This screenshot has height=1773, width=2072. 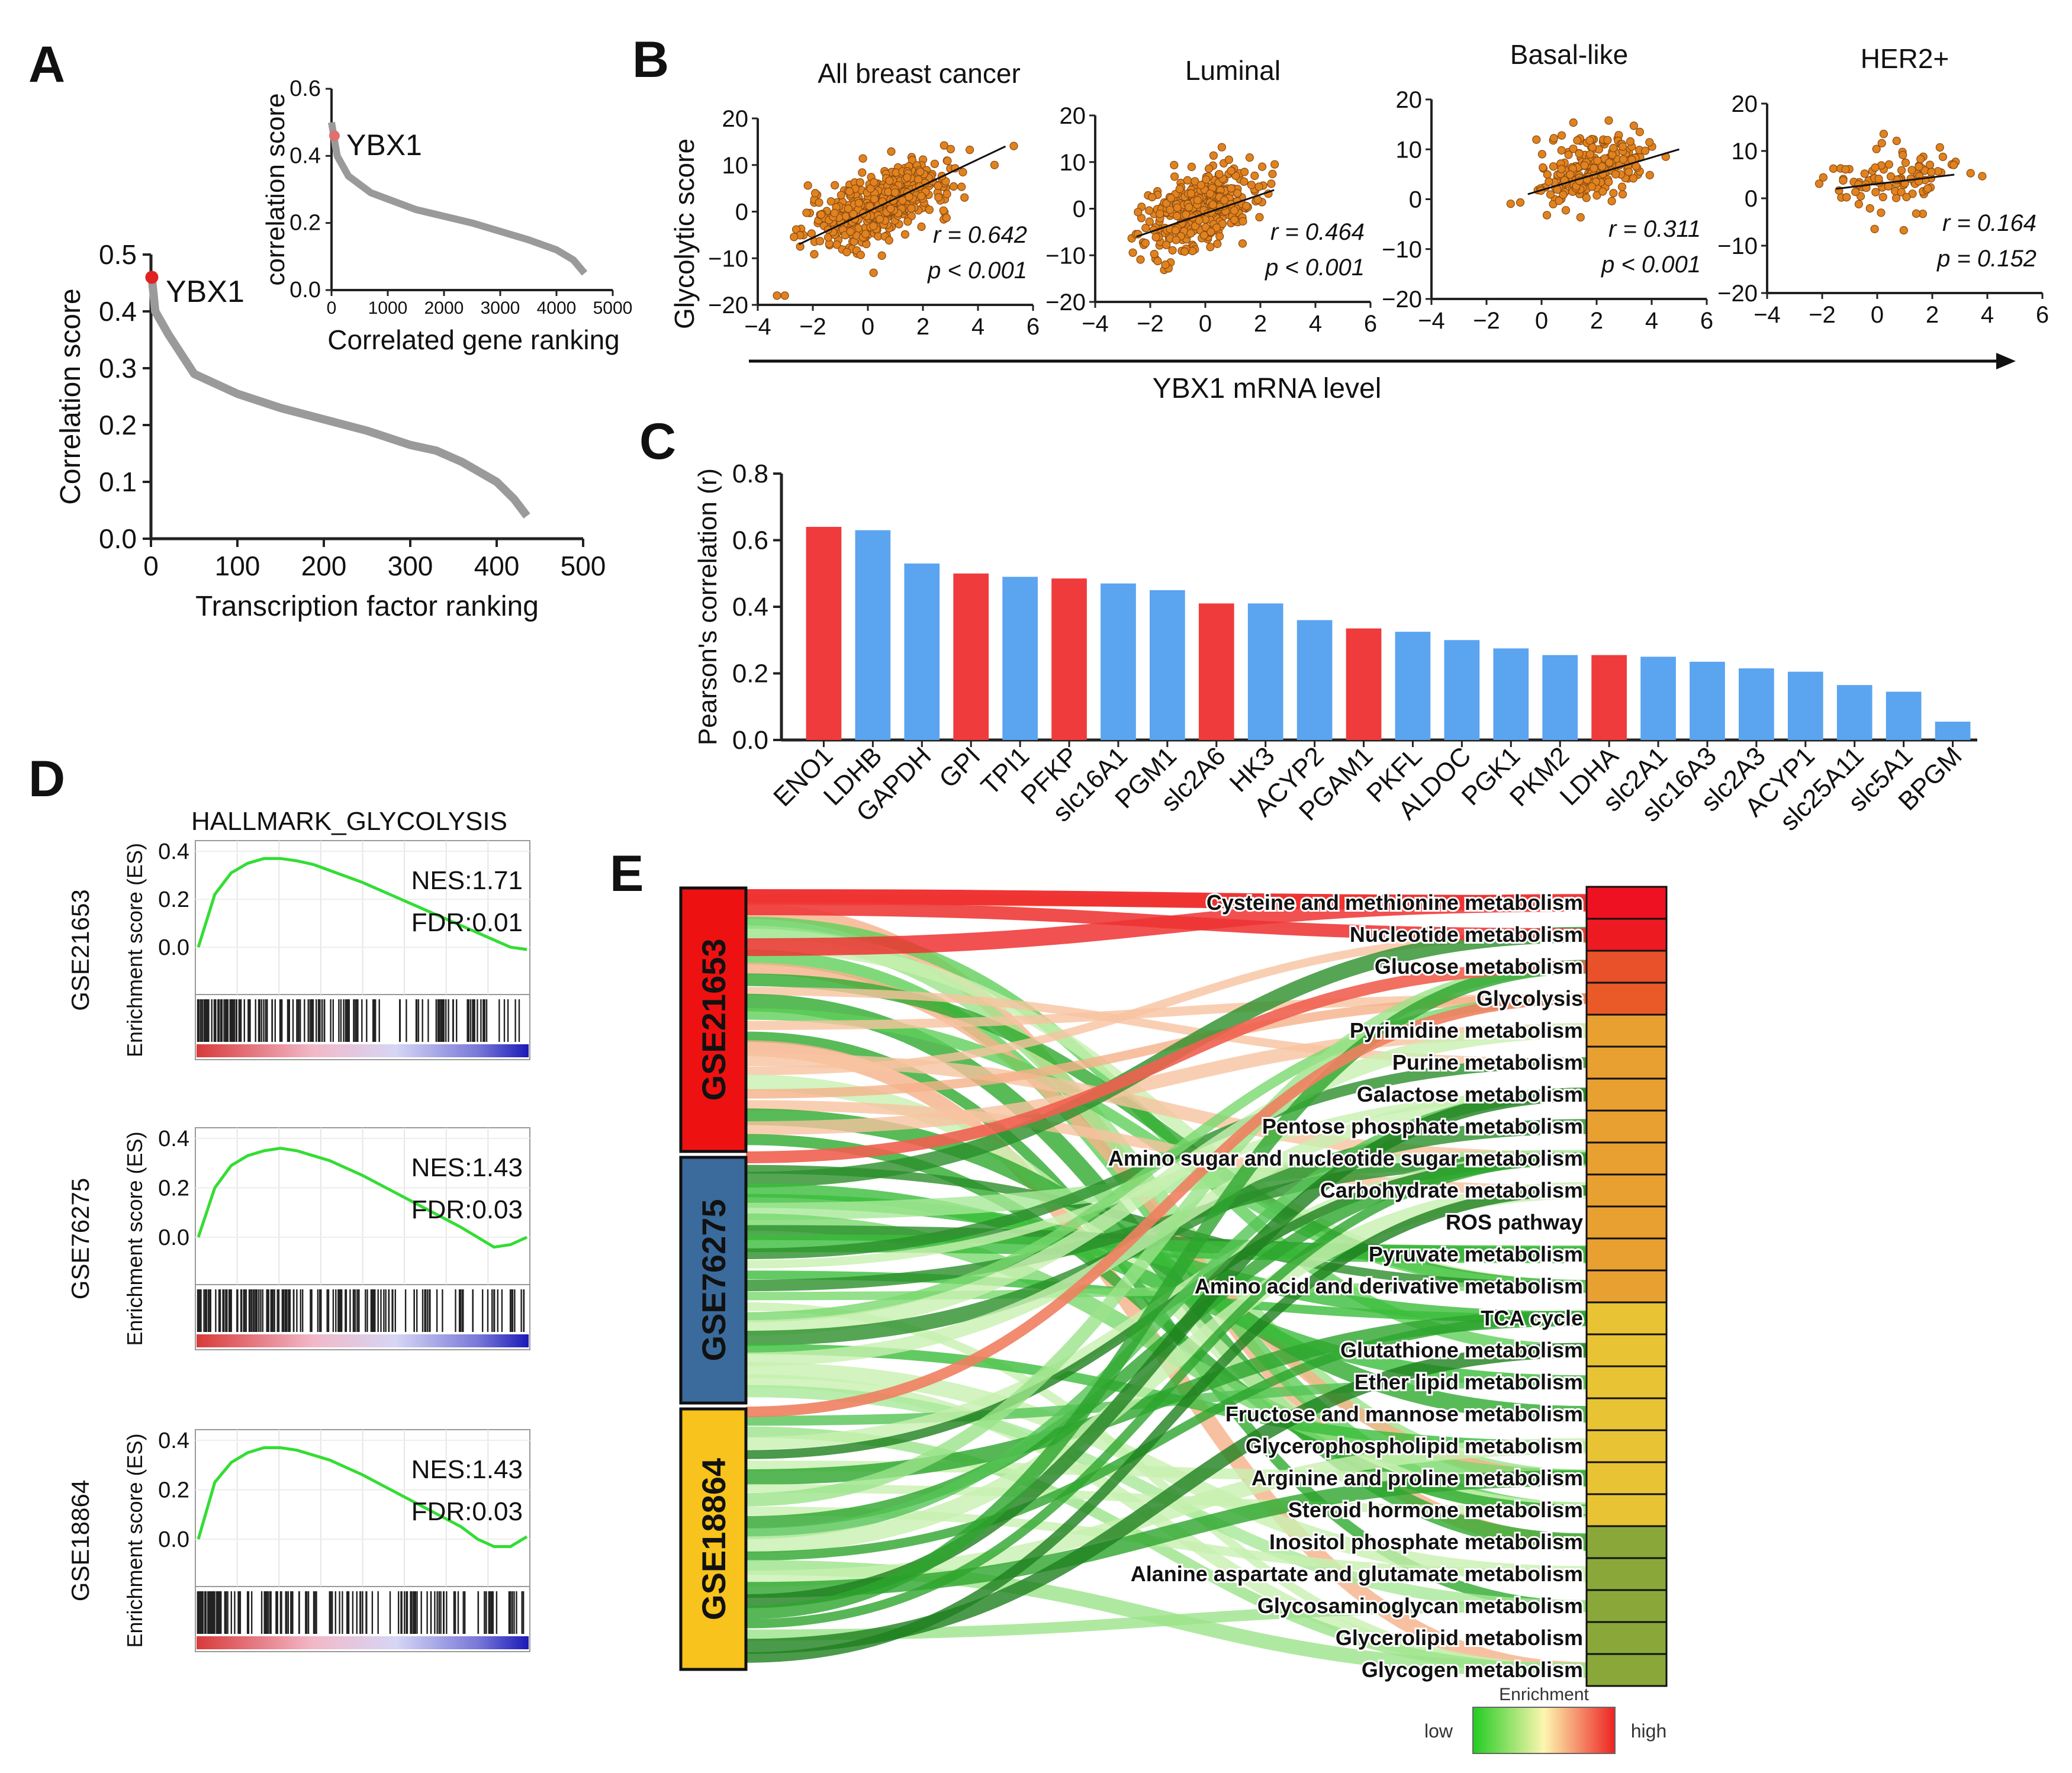 I want to click on gsea-hits, so click(x=361, y=1310).